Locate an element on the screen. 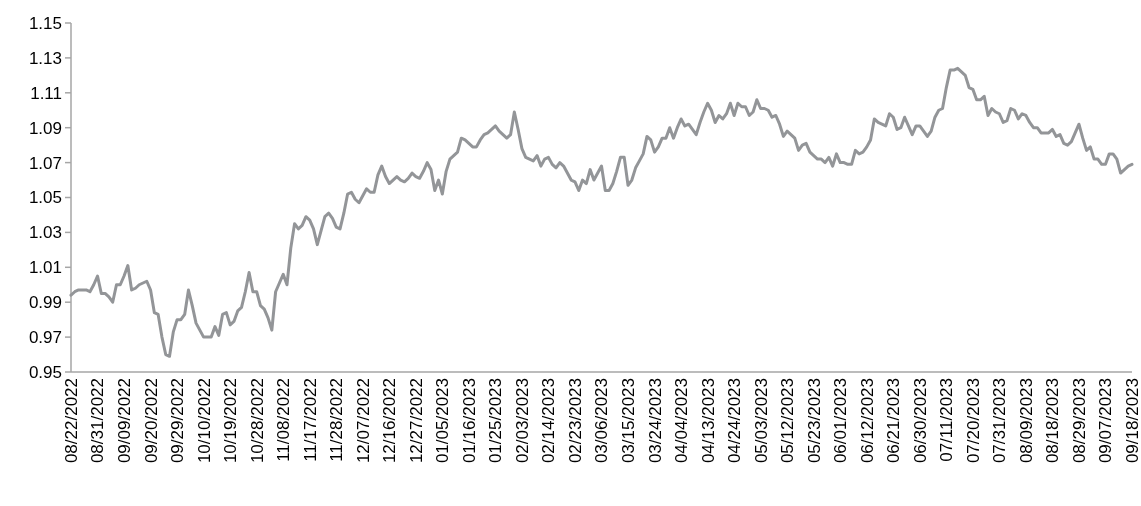 Image resolution: width=1141 pixels, height=506 pixels. y-tick-label: 1.15 is located at coordinates (45, 23).